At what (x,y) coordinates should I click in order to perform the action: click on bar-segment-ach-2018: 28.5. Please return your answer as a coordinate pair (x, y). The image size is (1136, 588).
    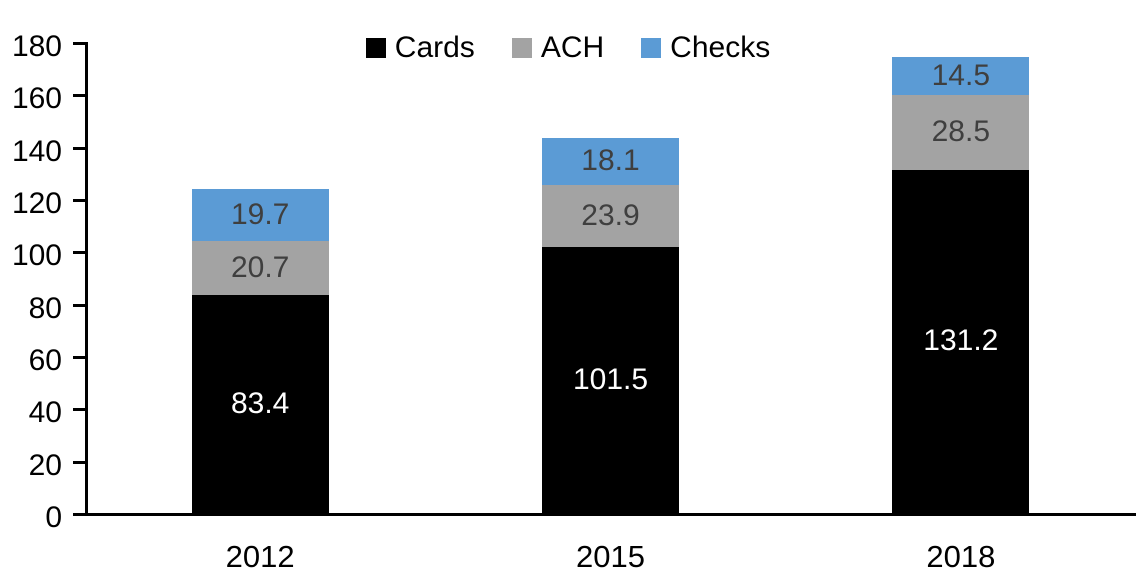
    Looking at the image, I should click on (961, 132).